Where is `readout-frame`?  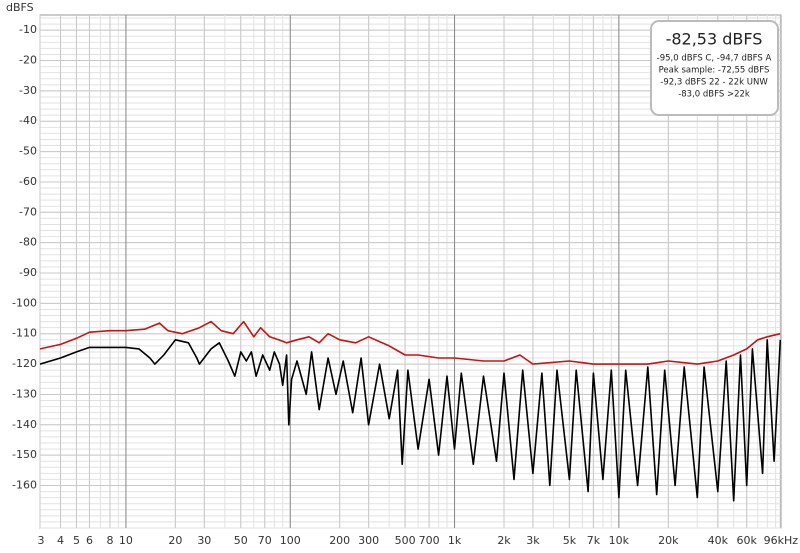 readout-frame is located at coordinates (714, 68).